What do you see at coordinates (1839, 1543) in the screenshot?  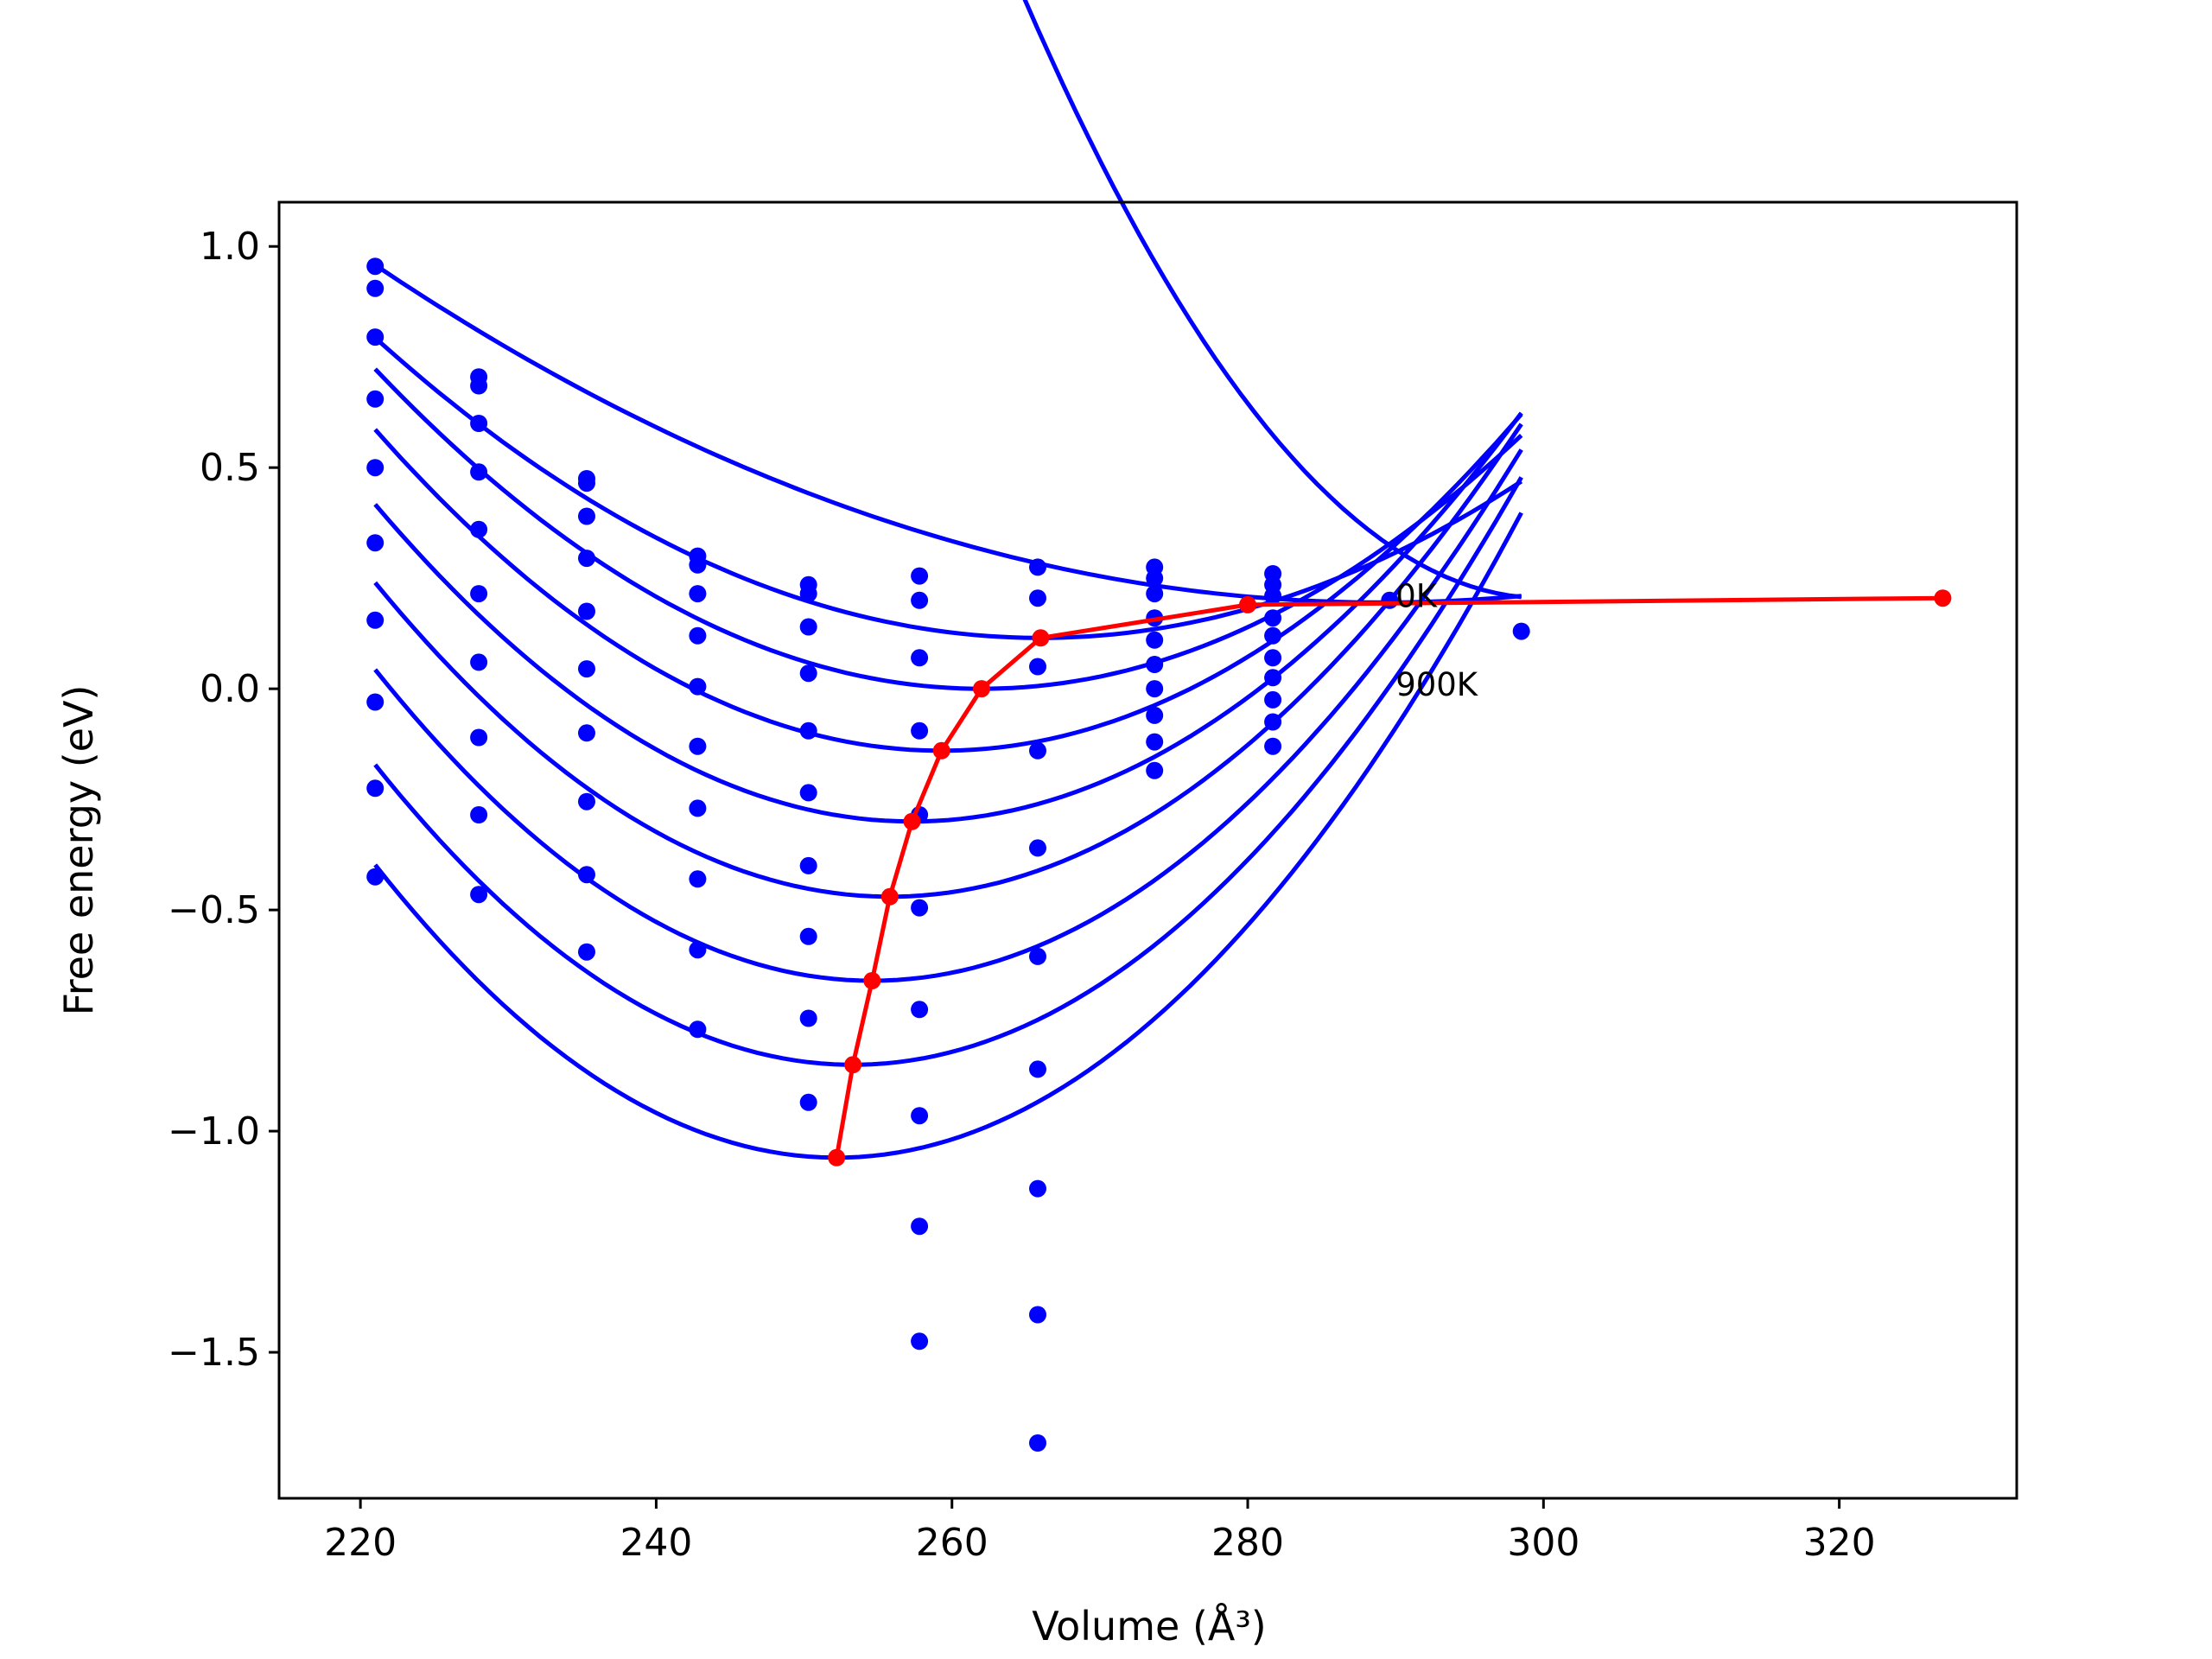 I see `x-tick-label: 320` at bounding box center [1839, 1543].